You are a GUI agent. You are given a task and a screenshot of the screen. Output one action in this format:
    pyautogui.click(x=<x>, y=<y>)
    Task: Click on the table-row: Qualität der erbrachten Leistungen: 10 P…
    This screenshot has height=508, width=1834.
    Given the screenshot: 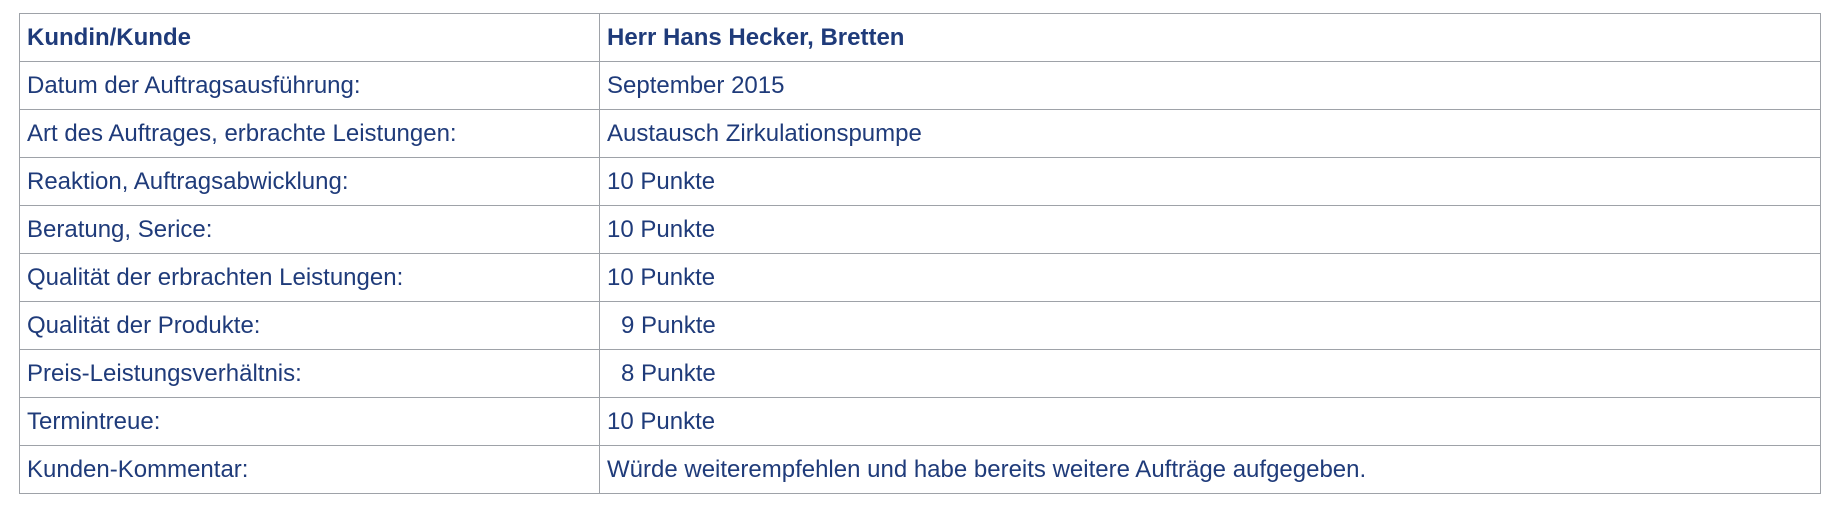 What is the action you would take?
    pyautogui.click(x=920, y=277)
    